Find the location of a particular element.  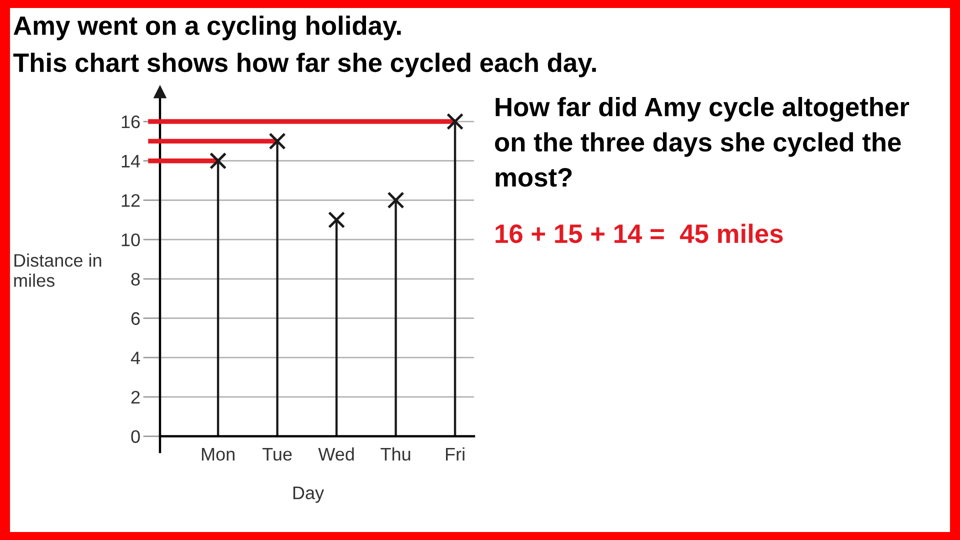

x-tick-label: Mon is located at coordinates (218, 454).